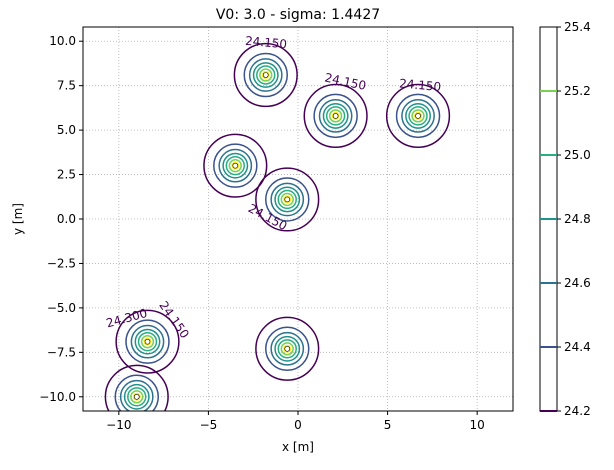 This screenshot has width=614, height=470. What do you see at coordinates (57, 397) in the screenshot?
I see `y-tick-label: −10.0` at bounding box center [57, 397].